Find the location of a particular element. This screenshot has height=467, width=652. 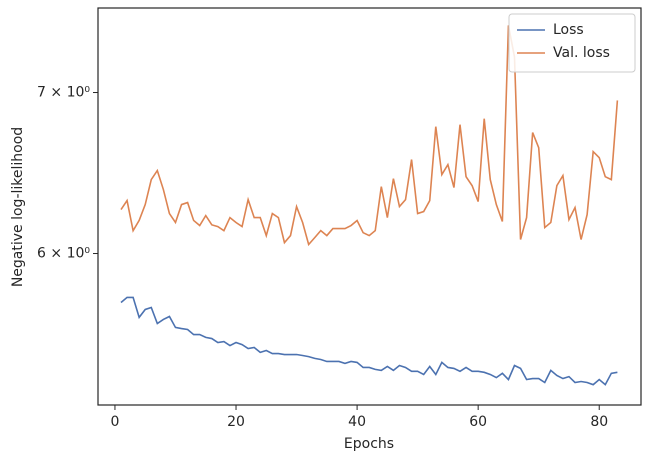

legend-label: Val. loss is located at coordinates (581, 53).